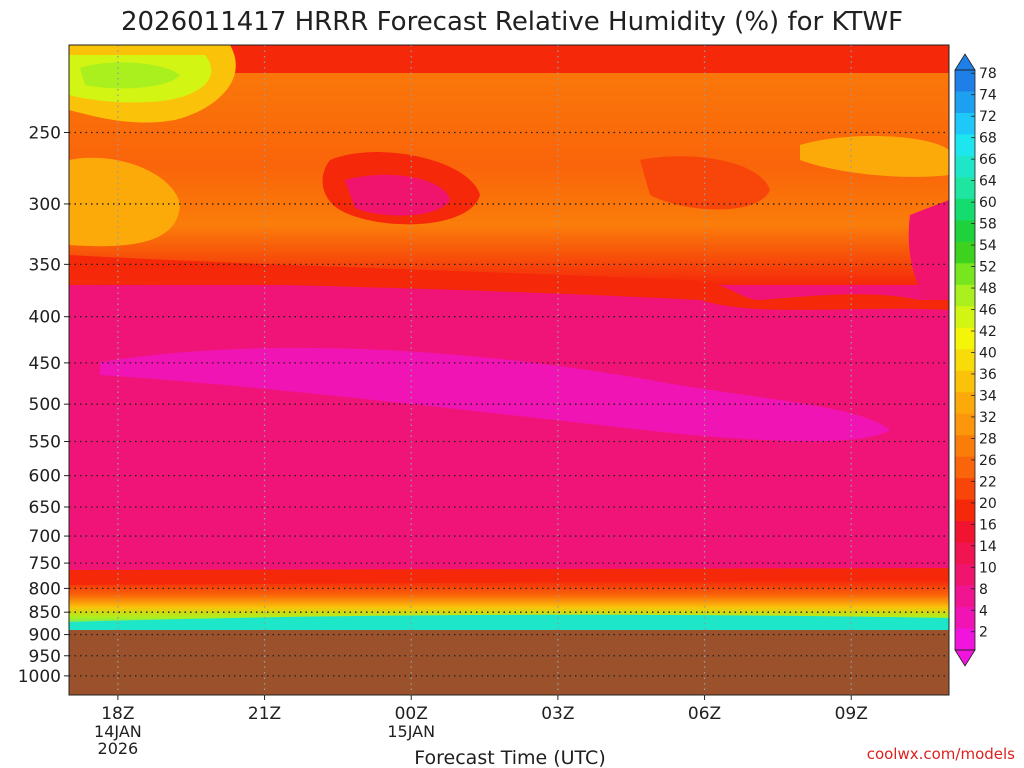 The image size is (1024, 768). Describe the element at coordinates (704, 714) in the screenshot. I see `x-tick-label: 06Z` at that location.